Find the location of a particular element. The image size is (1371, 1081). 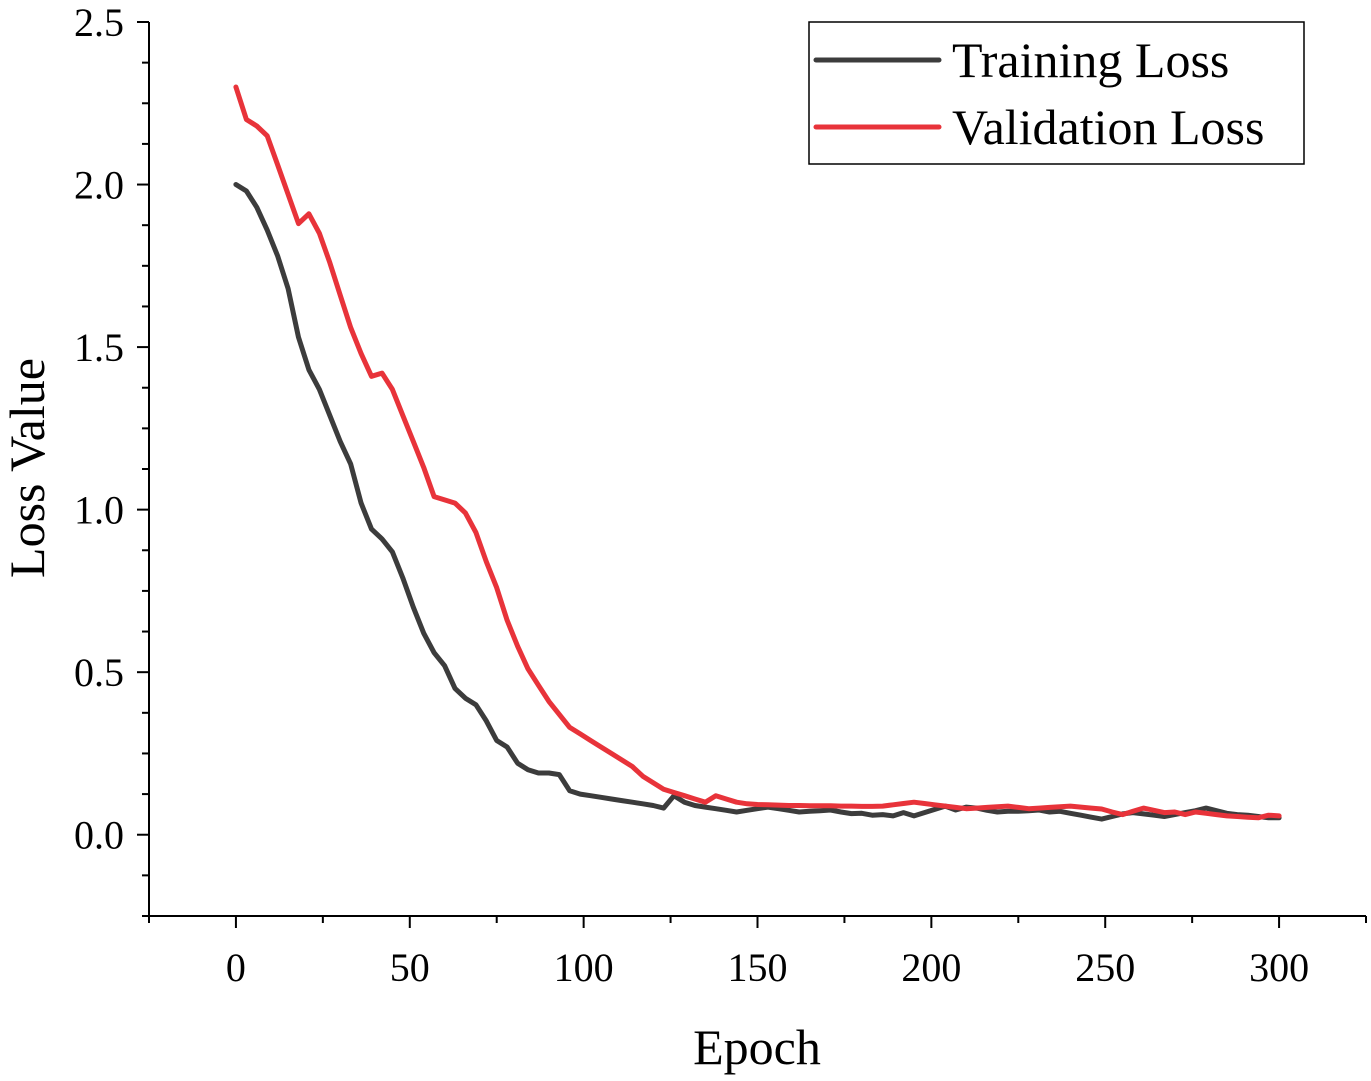

x-tick-label: 250 is located at coordinates (1105, 967).